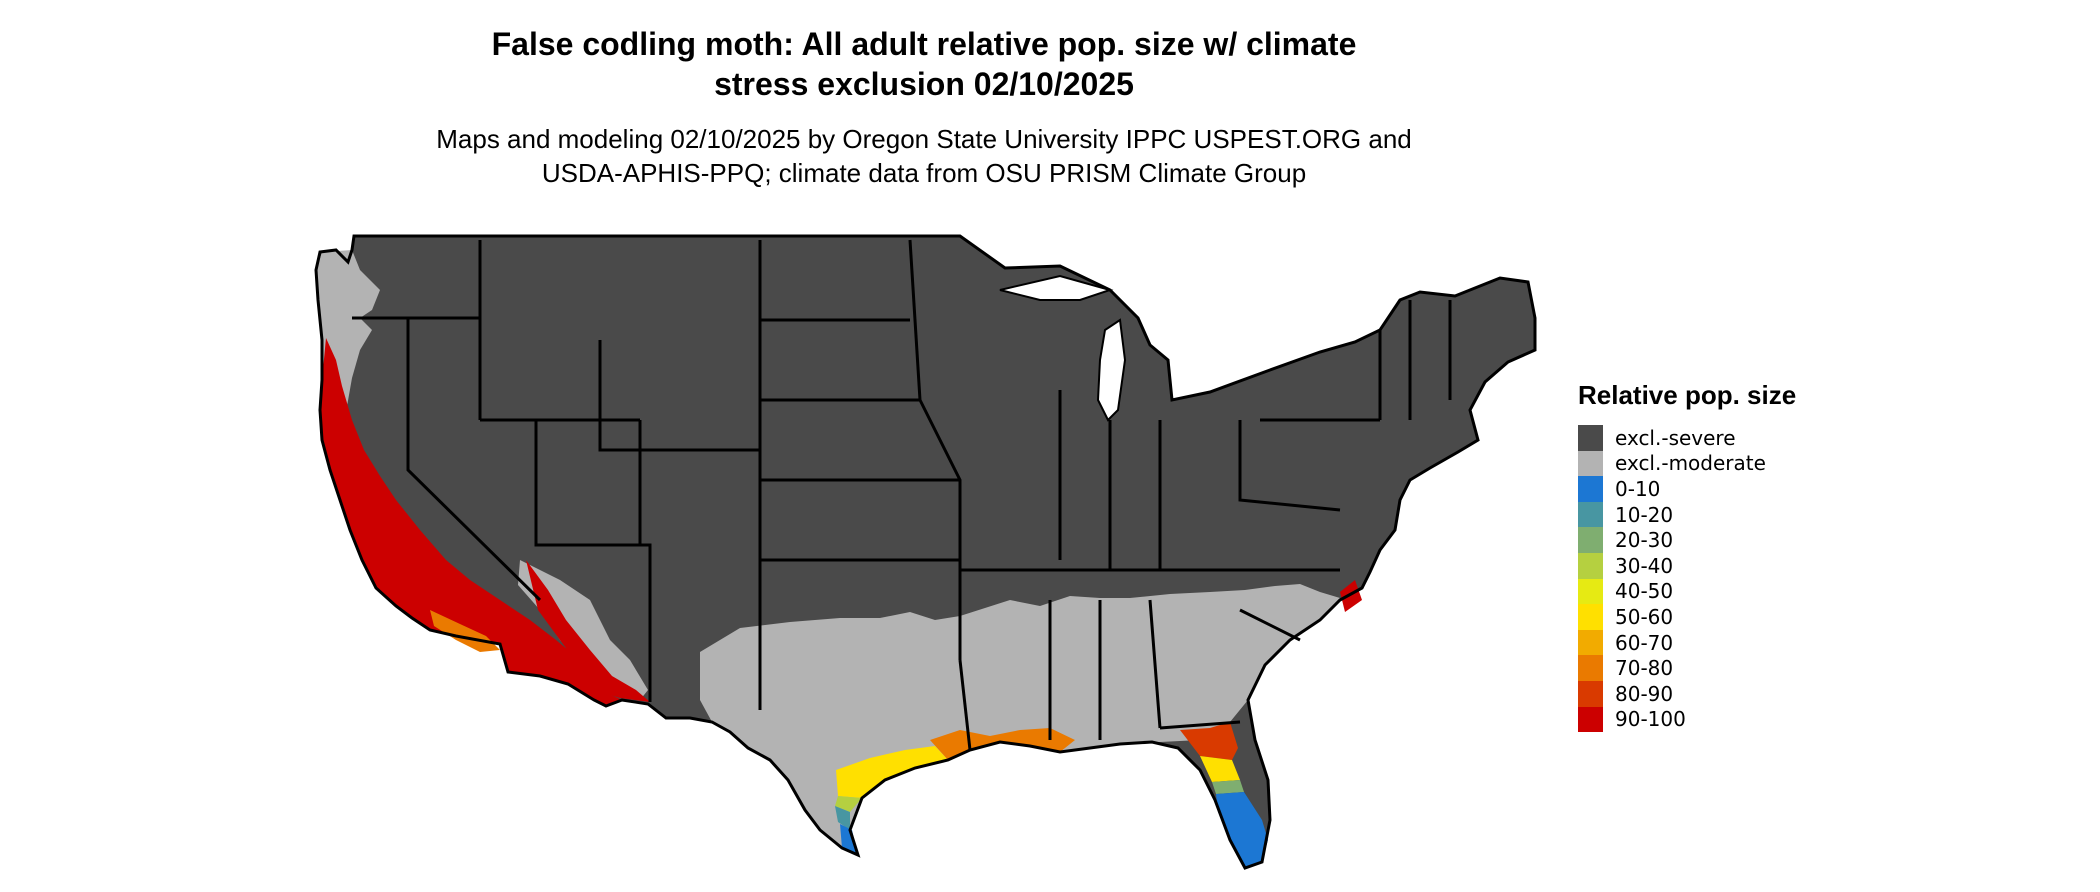 Image resolution: width=2100 pixels, height=892 pixels. What do you see at coordinates (1209, 741) in the screenshot?
I see `risk-80-90-florida-north` at bounding box center [1209, 741].